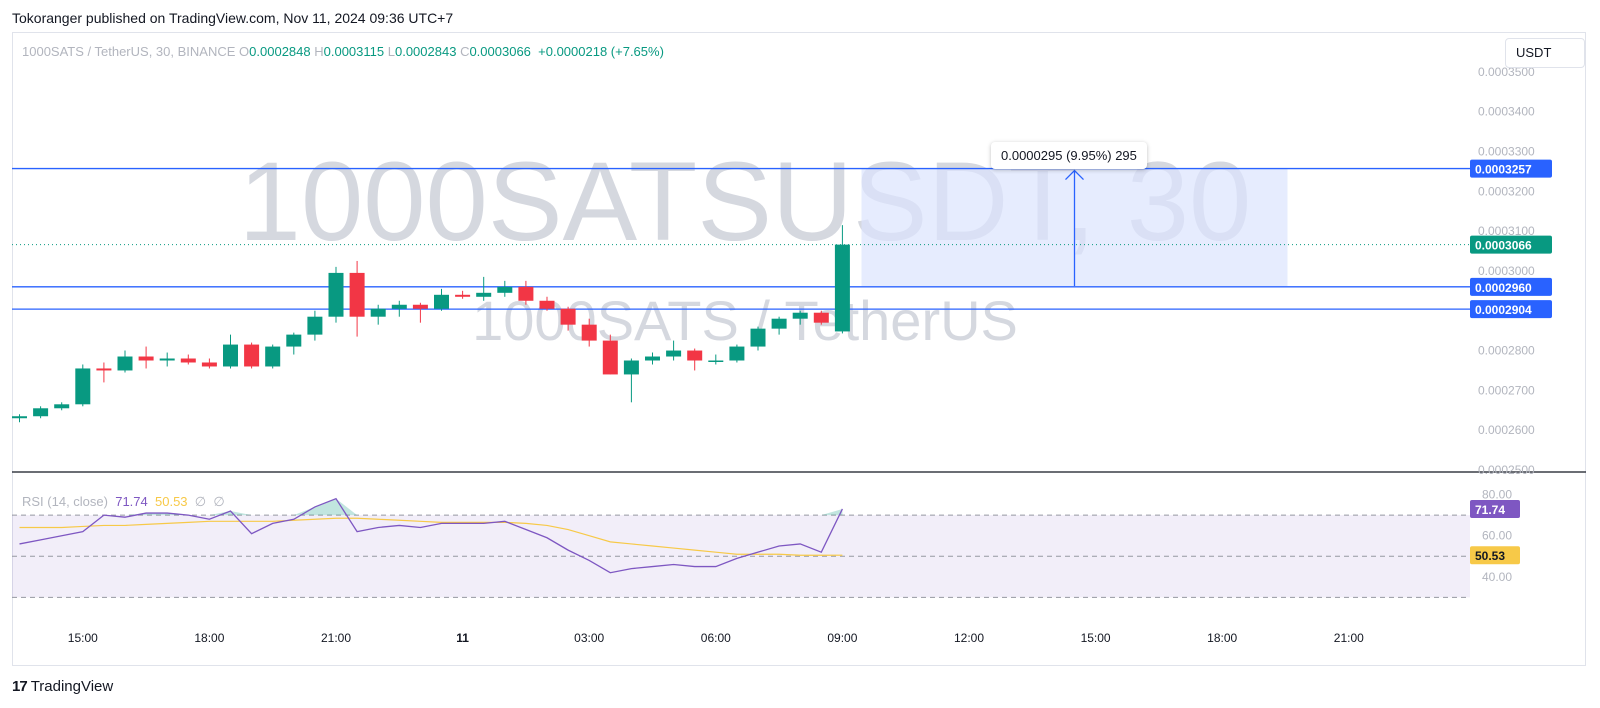  I want to click on rsi-ma-value-label: 50.53, so click(1490, 556).